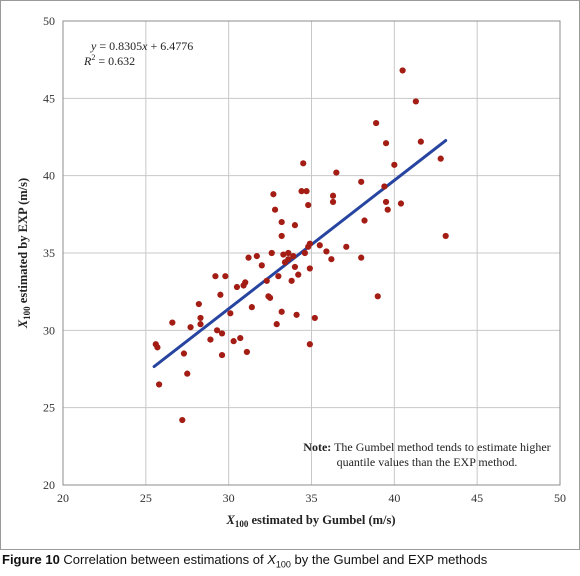 Image resolution: width=580 pixels, height=576 pixels. What do you see at coordinates (31, 559) in the screenshot?
I see `caption-prefix: Figure 10` at bounding box center [31, 559].